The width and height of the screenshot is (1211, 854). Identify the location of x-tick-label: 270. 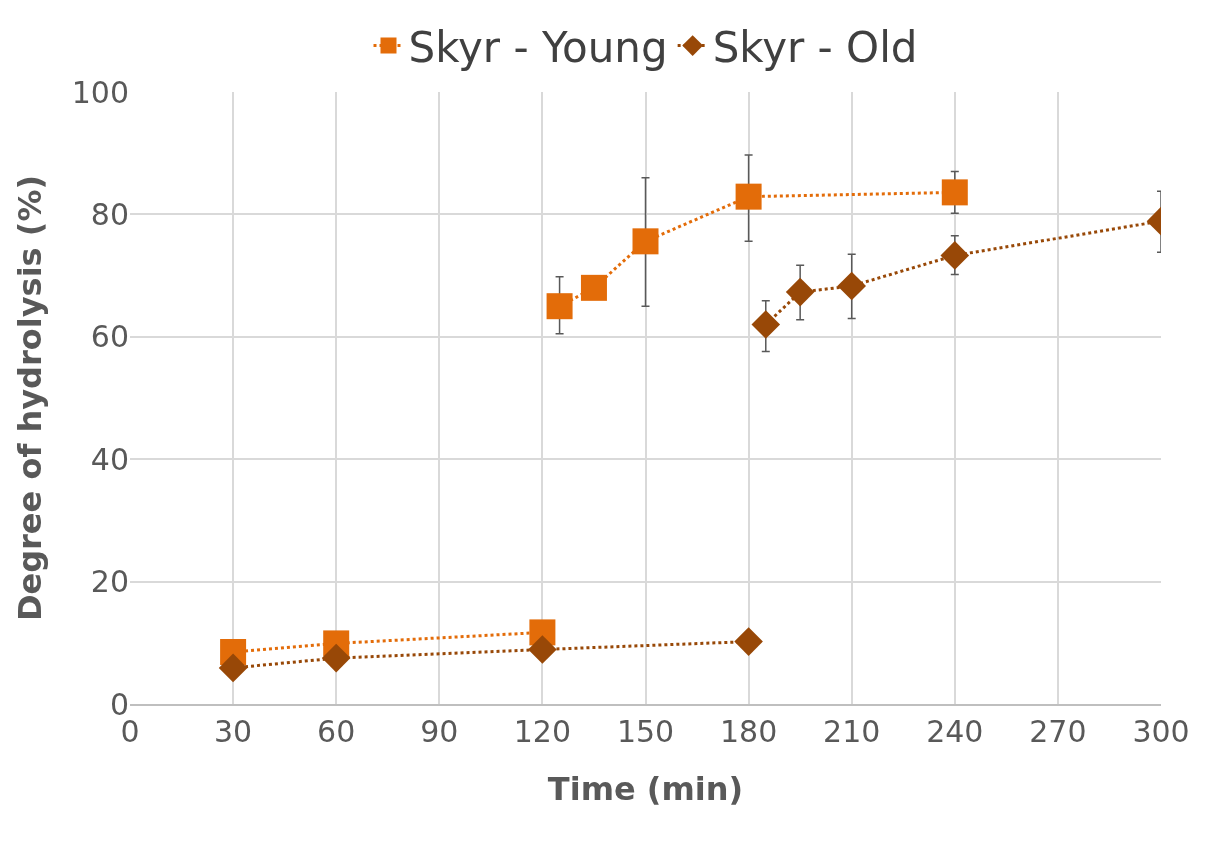
(1058, 731).